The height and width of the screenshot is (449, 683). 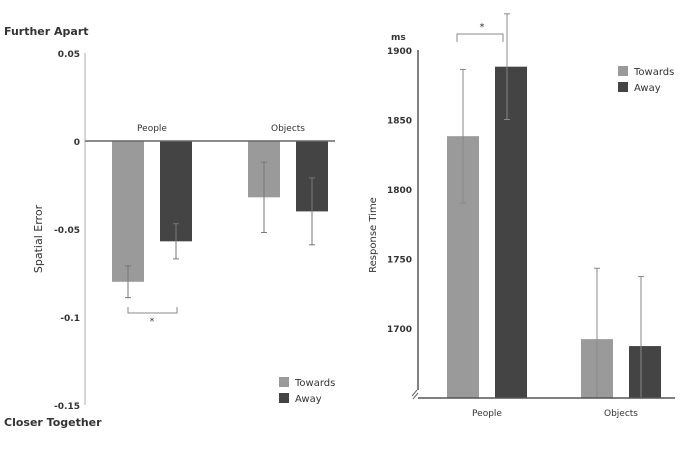 I want to click on bar-away-objects, so click(x=645, y=372).